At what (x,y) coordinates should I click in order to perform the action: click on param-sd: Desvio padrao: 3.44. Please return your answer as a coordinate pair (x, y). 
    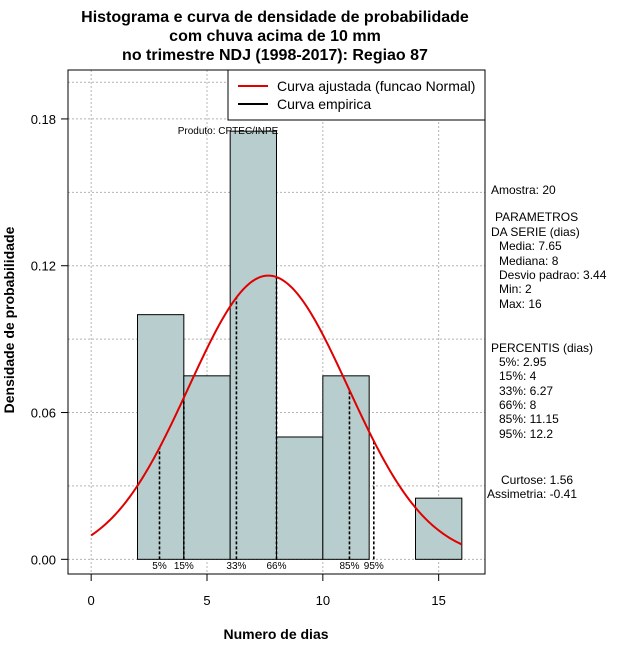
    Looking at the image, I should click on (553, 275).